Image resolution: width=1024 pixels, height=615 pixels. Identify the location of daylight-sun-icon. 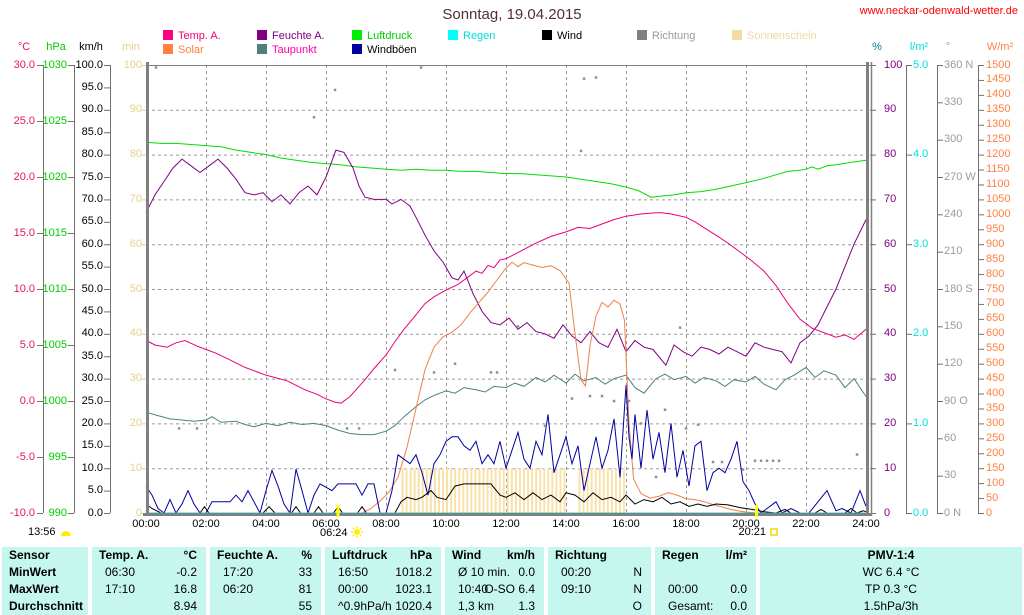
(65, 533).